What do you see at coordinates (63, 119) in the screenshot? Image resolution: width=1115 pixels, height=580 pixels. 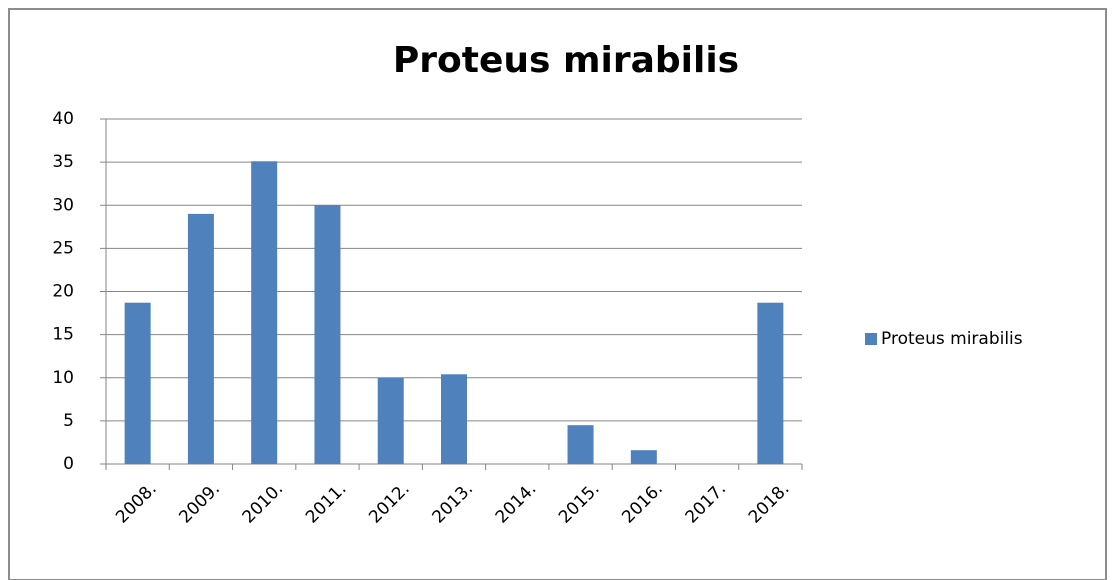 I see `y-tick-label: 40` at bounding box center [63, 119].